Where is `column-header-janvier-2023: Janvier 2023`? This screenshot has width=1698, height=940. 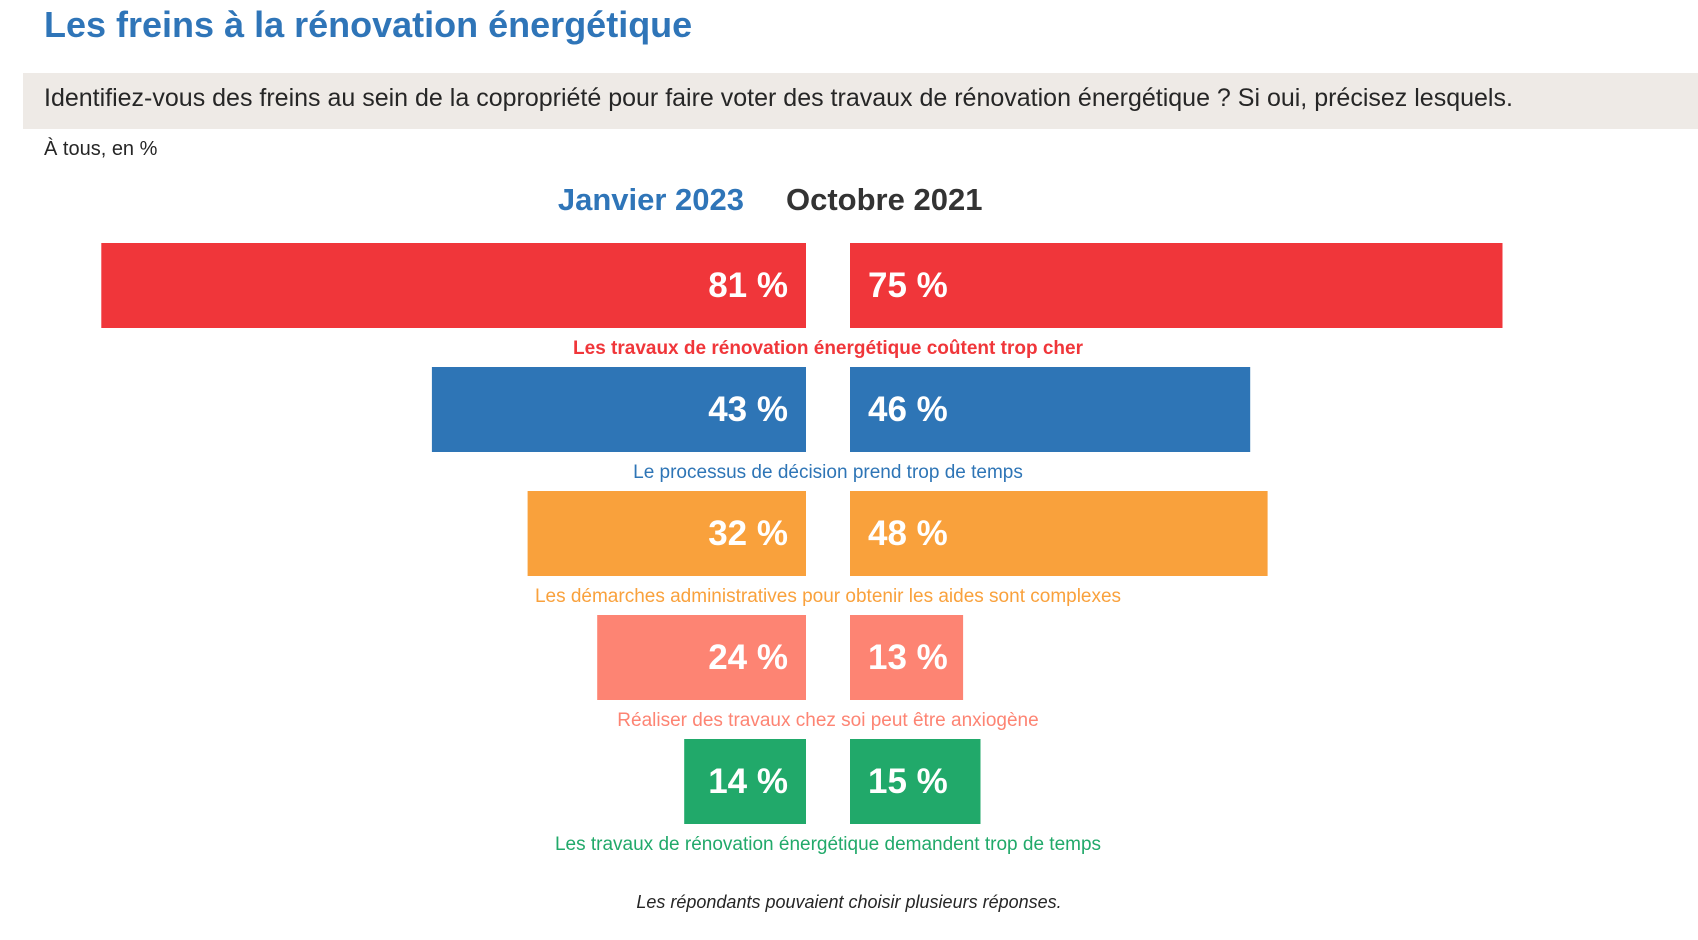
column-header-janvier-2023: Janvier 2023 is located at coordinates (650, 199).